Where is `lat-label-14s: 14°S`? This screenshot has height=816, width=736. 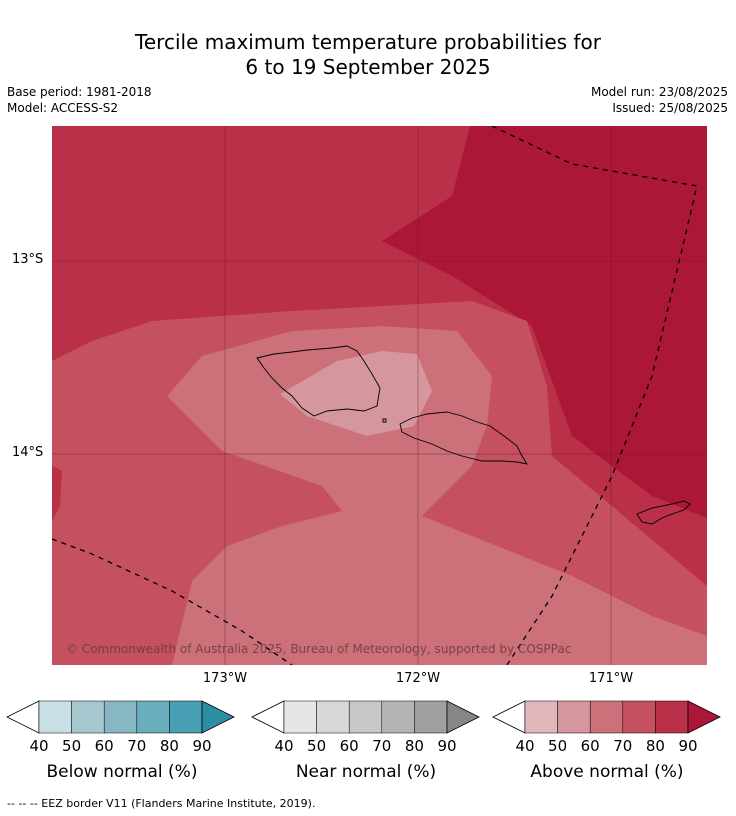
lat-label-14s: 14°S is located at coordinates (28, 452).